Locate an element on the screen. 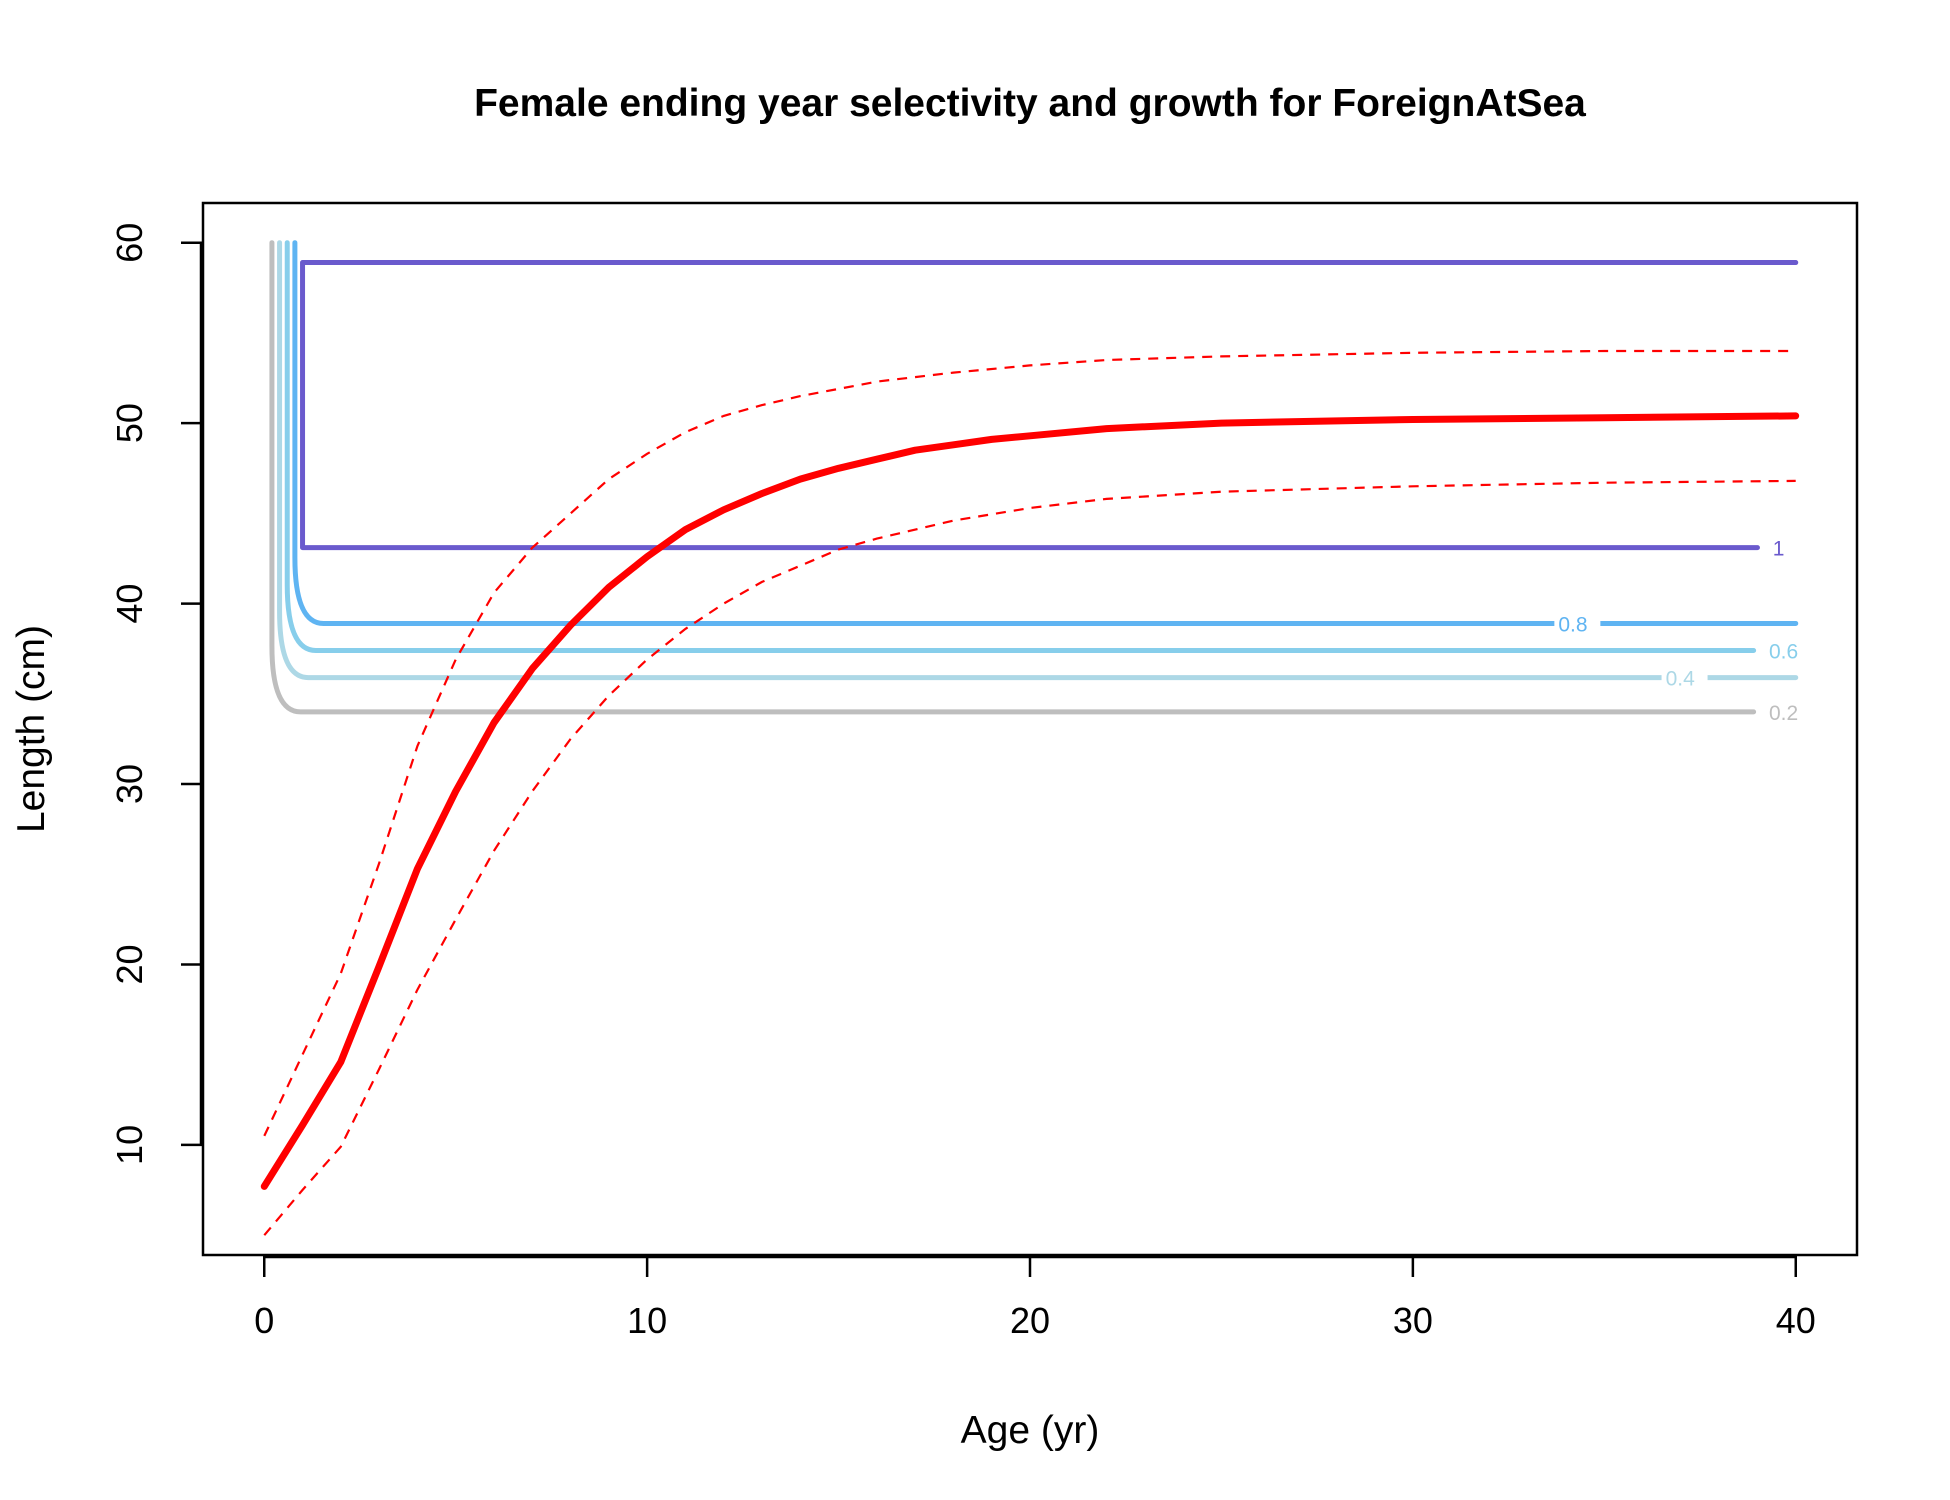 This screenshot has height=1500, width=1950. contour-label: 0.4 is located at coordinates (1681, 679).